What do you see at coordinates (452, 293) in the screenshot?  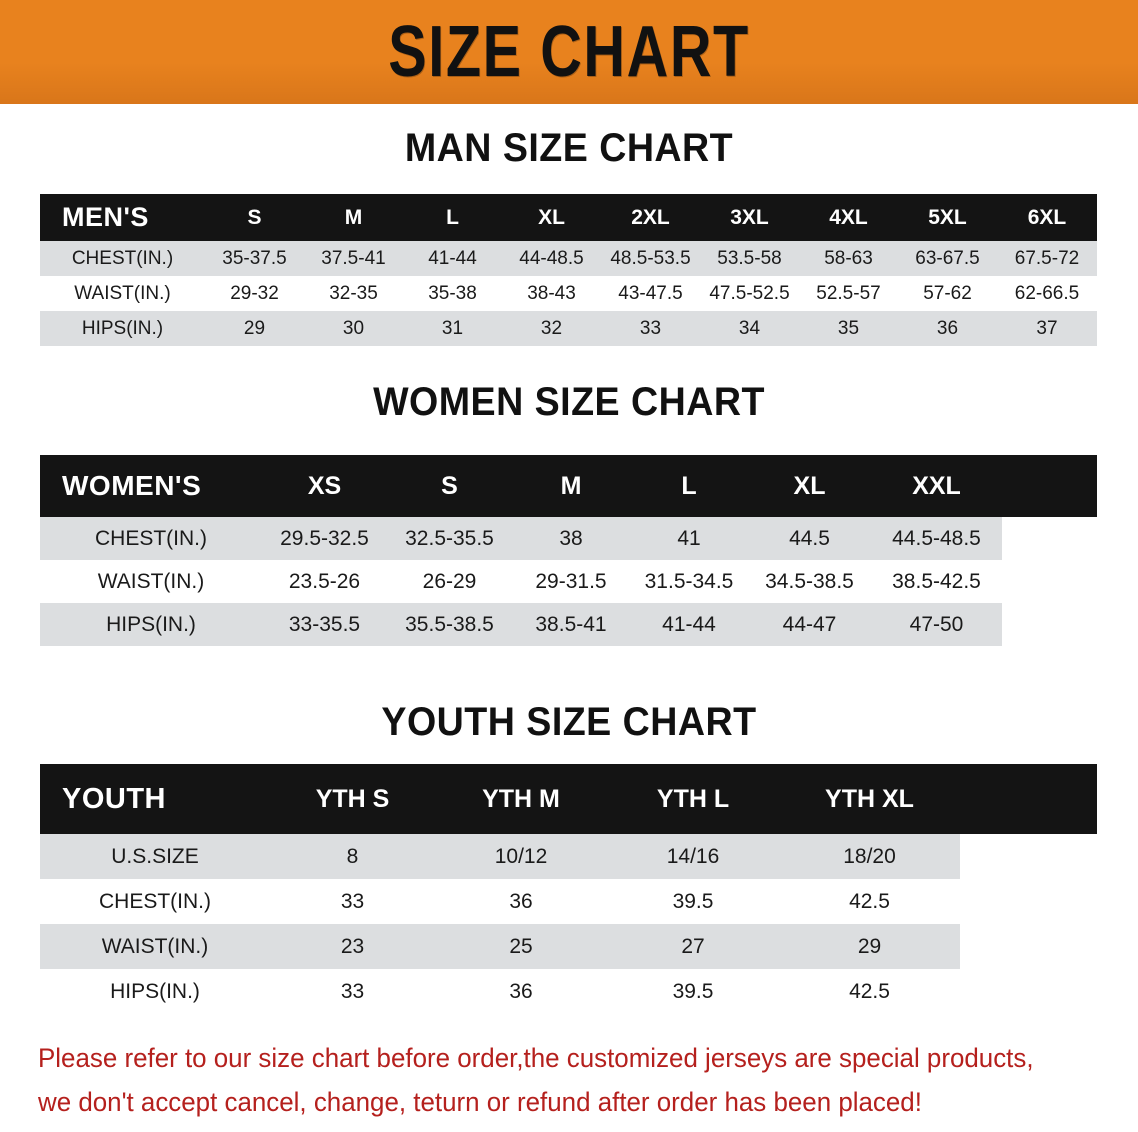 I see `cell: 35-38` at bounding box center [452, 293].